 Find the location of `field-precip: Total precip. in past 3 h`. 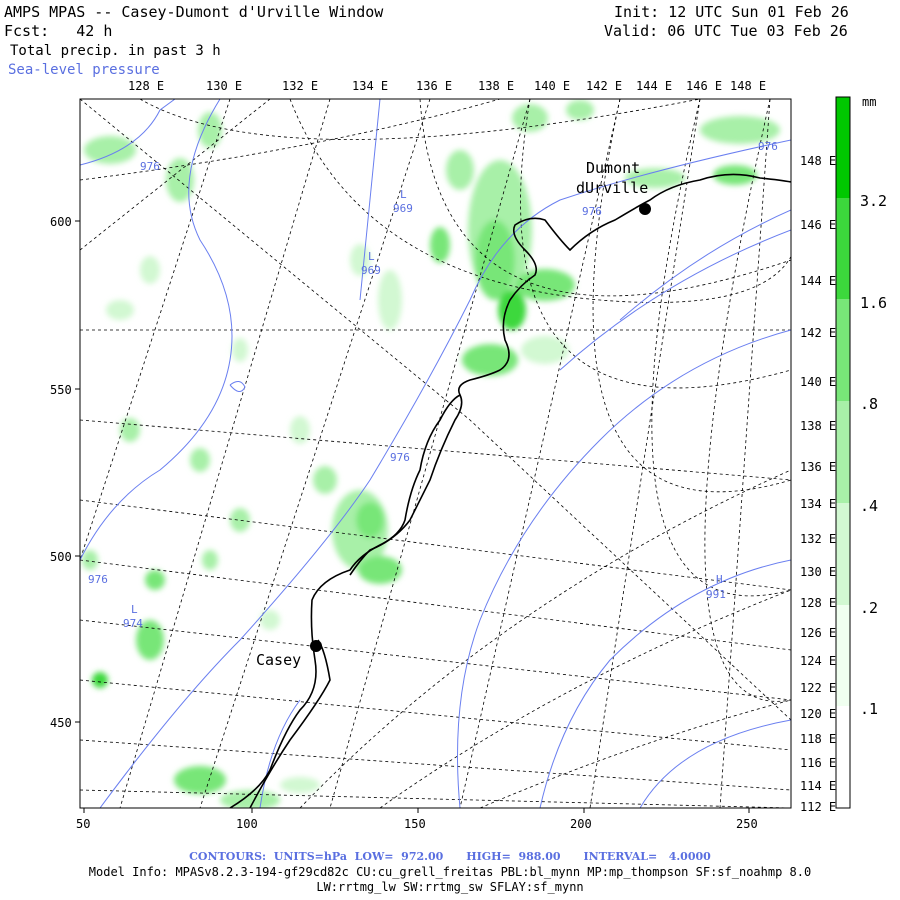

field-precip: Total precip. in past 3 h is located at coordinates (115, 51).